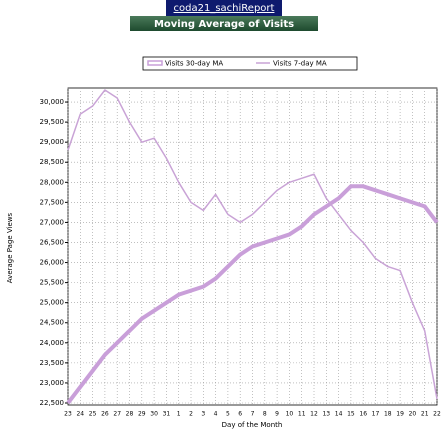 The image size is (448, 437). Describe the element at coordinates (252, 425) in the screenshot. I see `x-axis-title: Day of the Month` at that location.